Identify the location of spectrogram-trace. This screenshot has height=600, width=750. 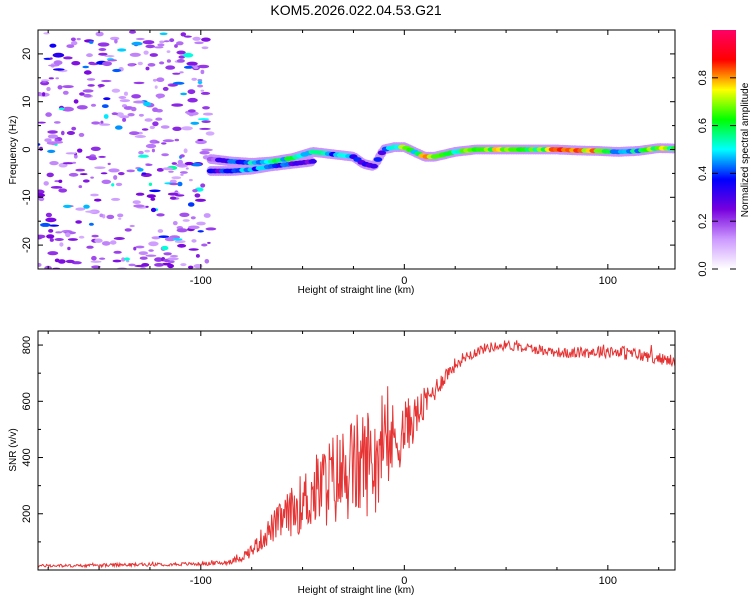
(440, 159).